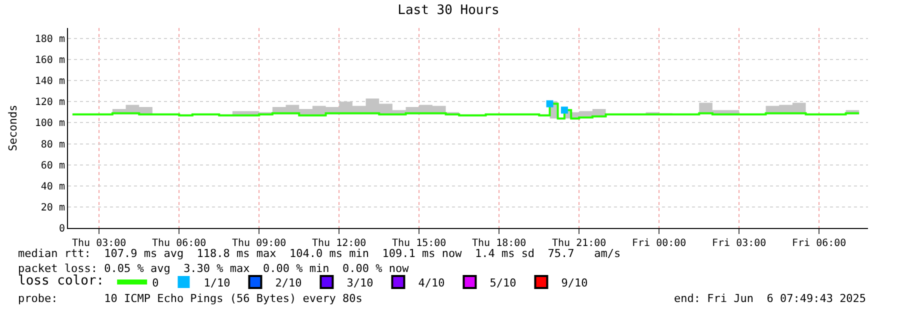 Image resolution: width=897 pixels, height=310 pixels. What do you see at coordinates (259, 243) in the screenshot?
I see `x-tick-label: Thu 09:00` at bounding box center [259, 243].